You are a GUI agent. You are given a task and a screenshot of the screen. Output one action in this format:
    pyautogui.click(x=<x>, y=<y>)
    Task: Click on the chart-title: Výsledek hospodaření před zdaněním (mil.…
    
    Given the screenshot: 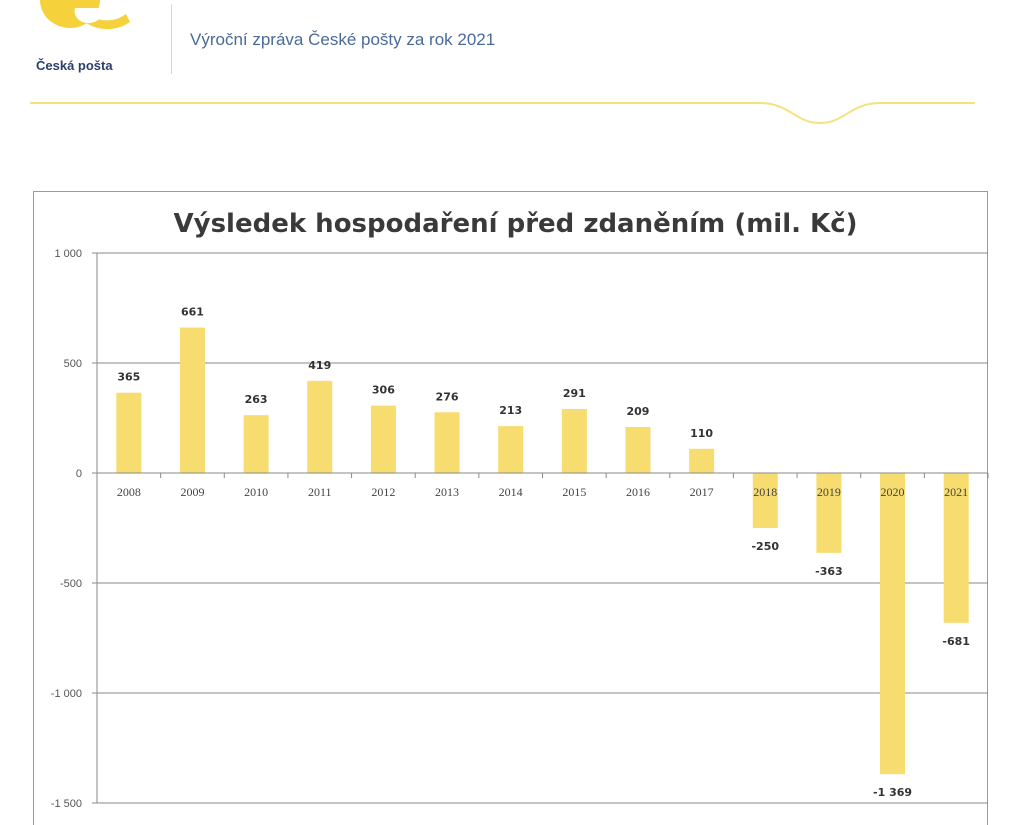 What is the action you would take?
    pyautogui.click(x=515, y=224)
    